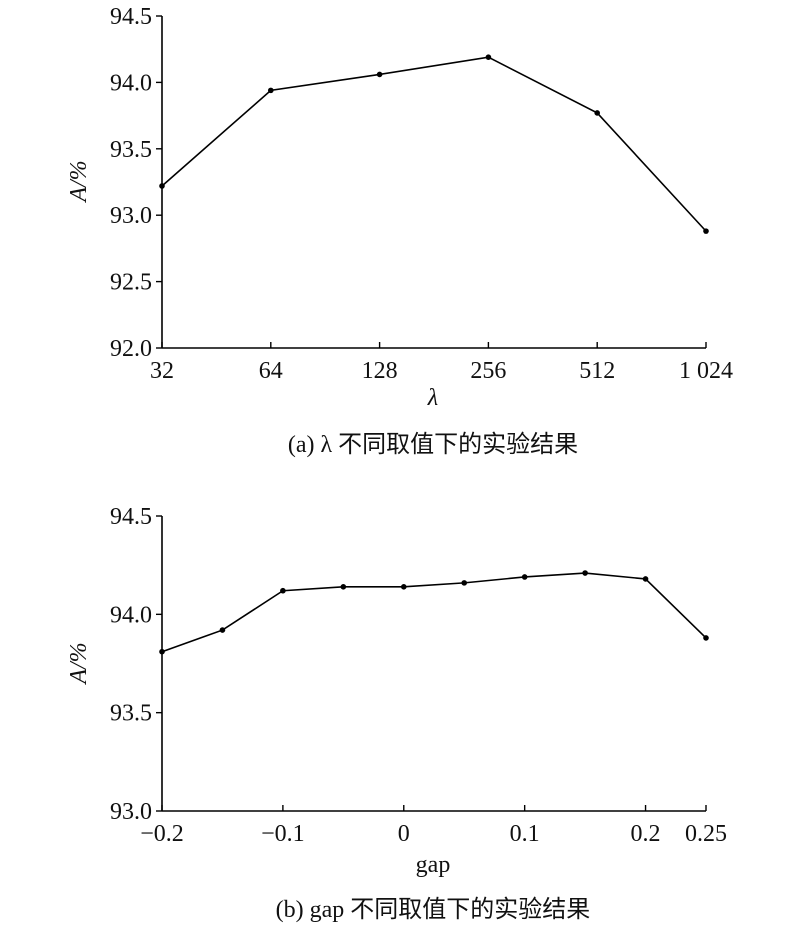  Describe the element at coordinates (488, 371) in the screenshot. I see `a-x-tick-label: 256` at that location.